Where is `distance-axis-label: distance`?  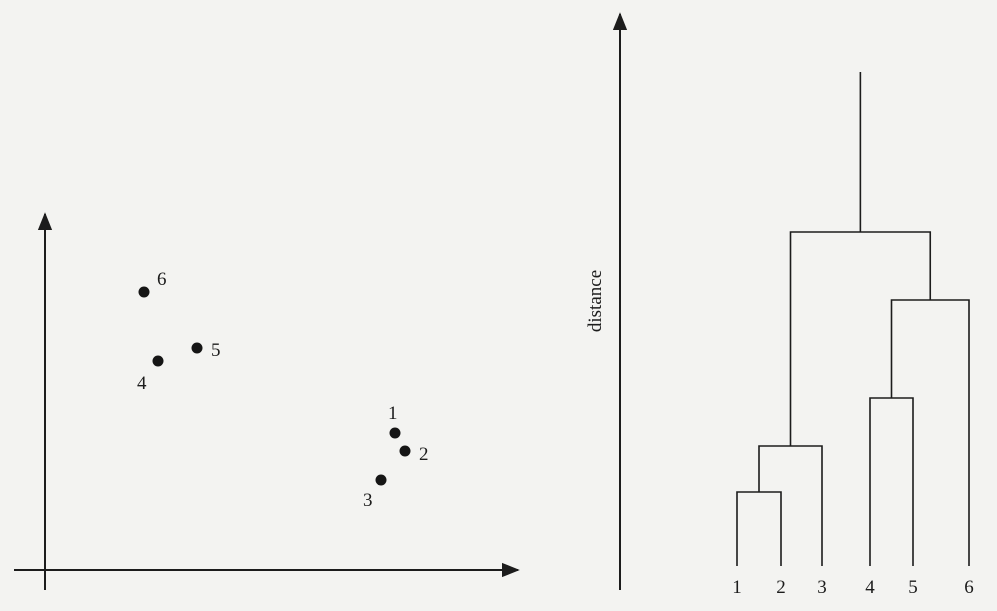
distance-axis-label: distance is located at coordinates (595, 301).